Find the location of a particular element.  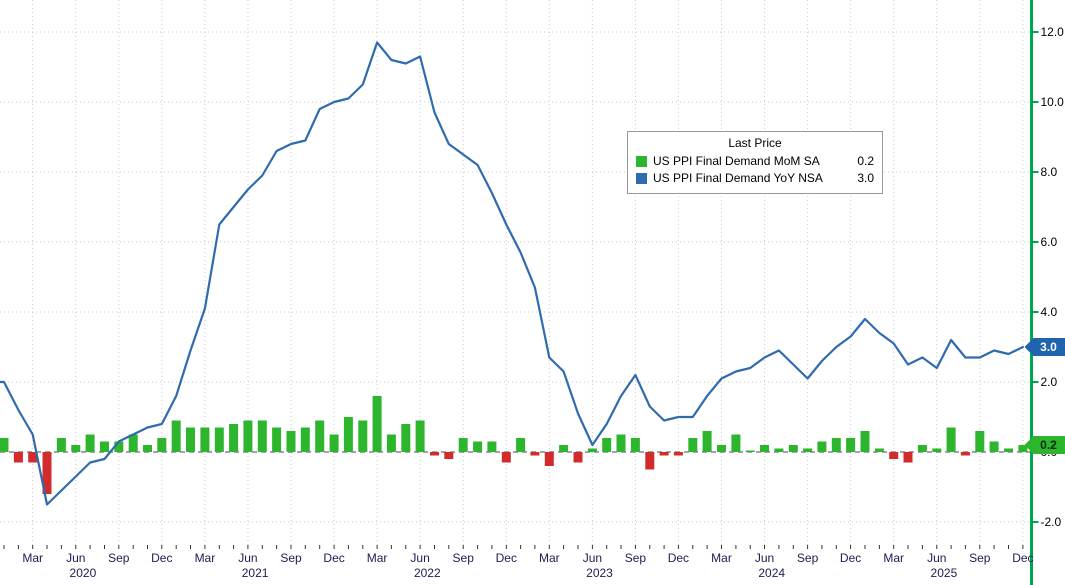

y-axis-label: 8.0 is located at coordinates (1049, 172).